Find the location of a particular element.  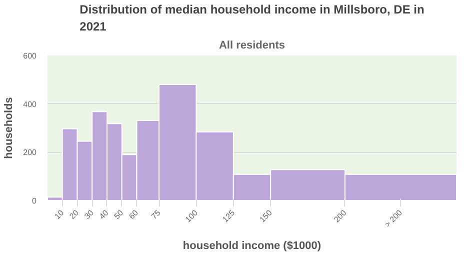

x-tick-label: > 200 is located at coordinates (393, 218).